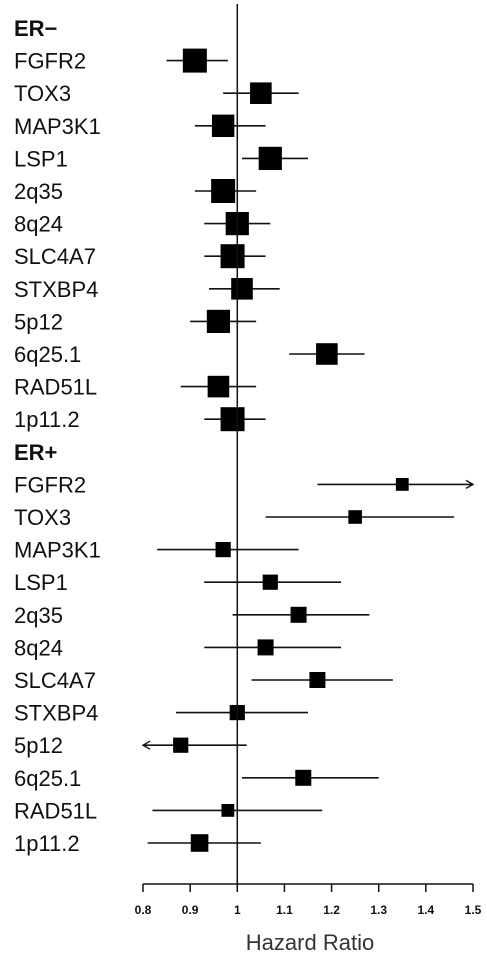  Describe the element at coordinates (378, 910) in the screenshot. I see `x-tick-label: 1.3` at that location.